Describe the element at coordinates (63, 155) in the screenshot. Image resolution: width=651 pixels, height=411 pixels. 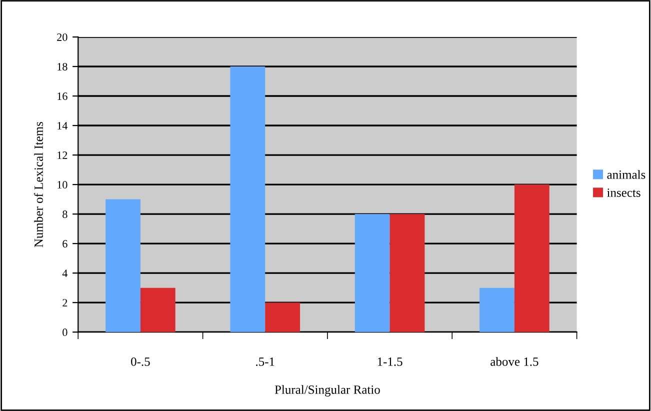
I see `y-tick-label: 12` at that location.